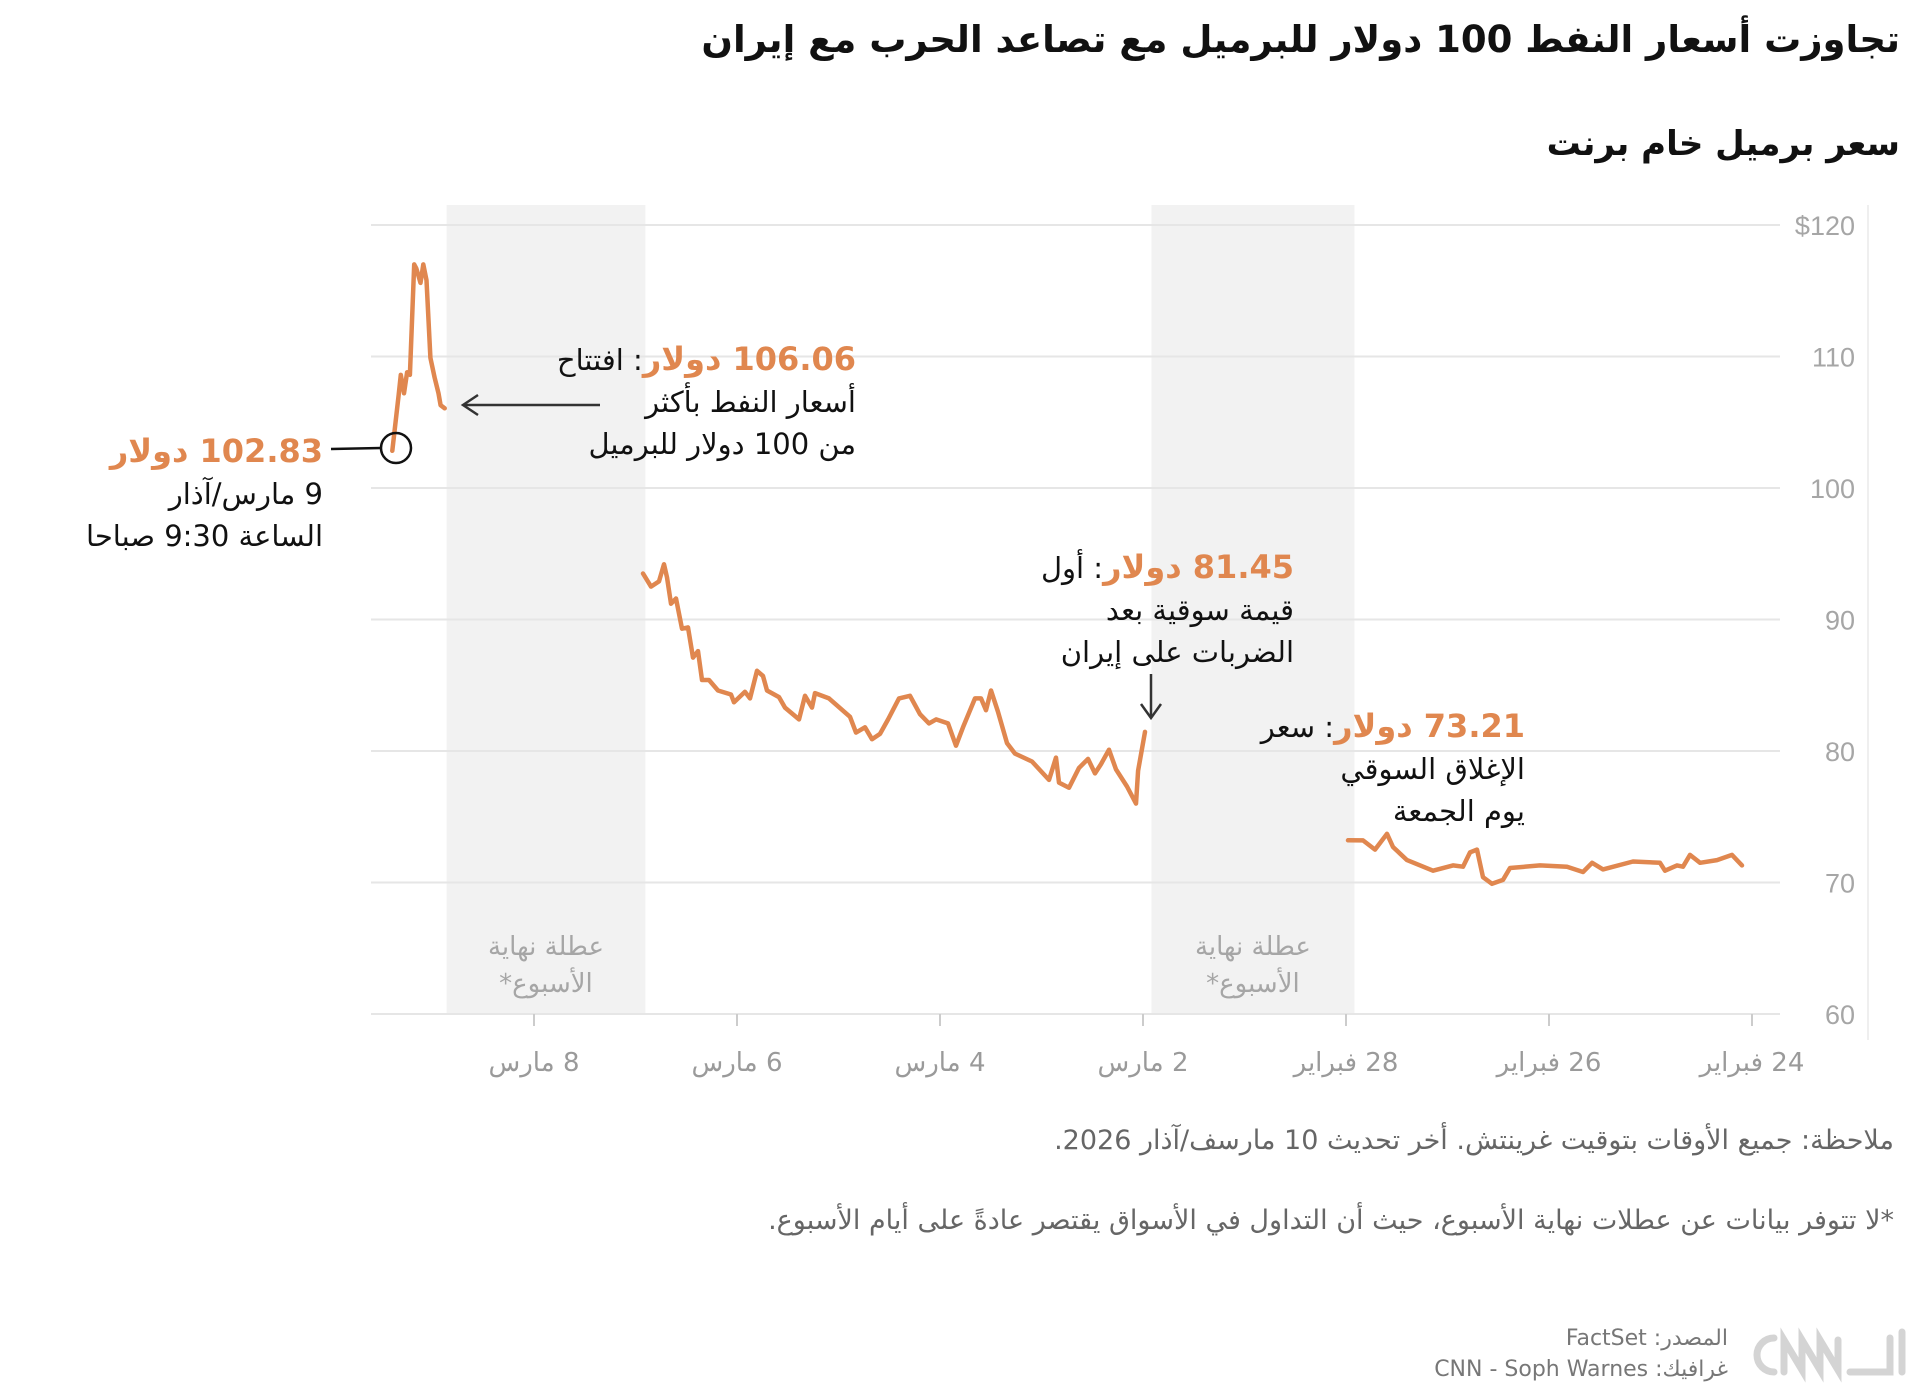  What do you see at coordinates (1840, 752) in the screenshot?
I see `y-tick-label: 80` at bounding box center [1840, 752].